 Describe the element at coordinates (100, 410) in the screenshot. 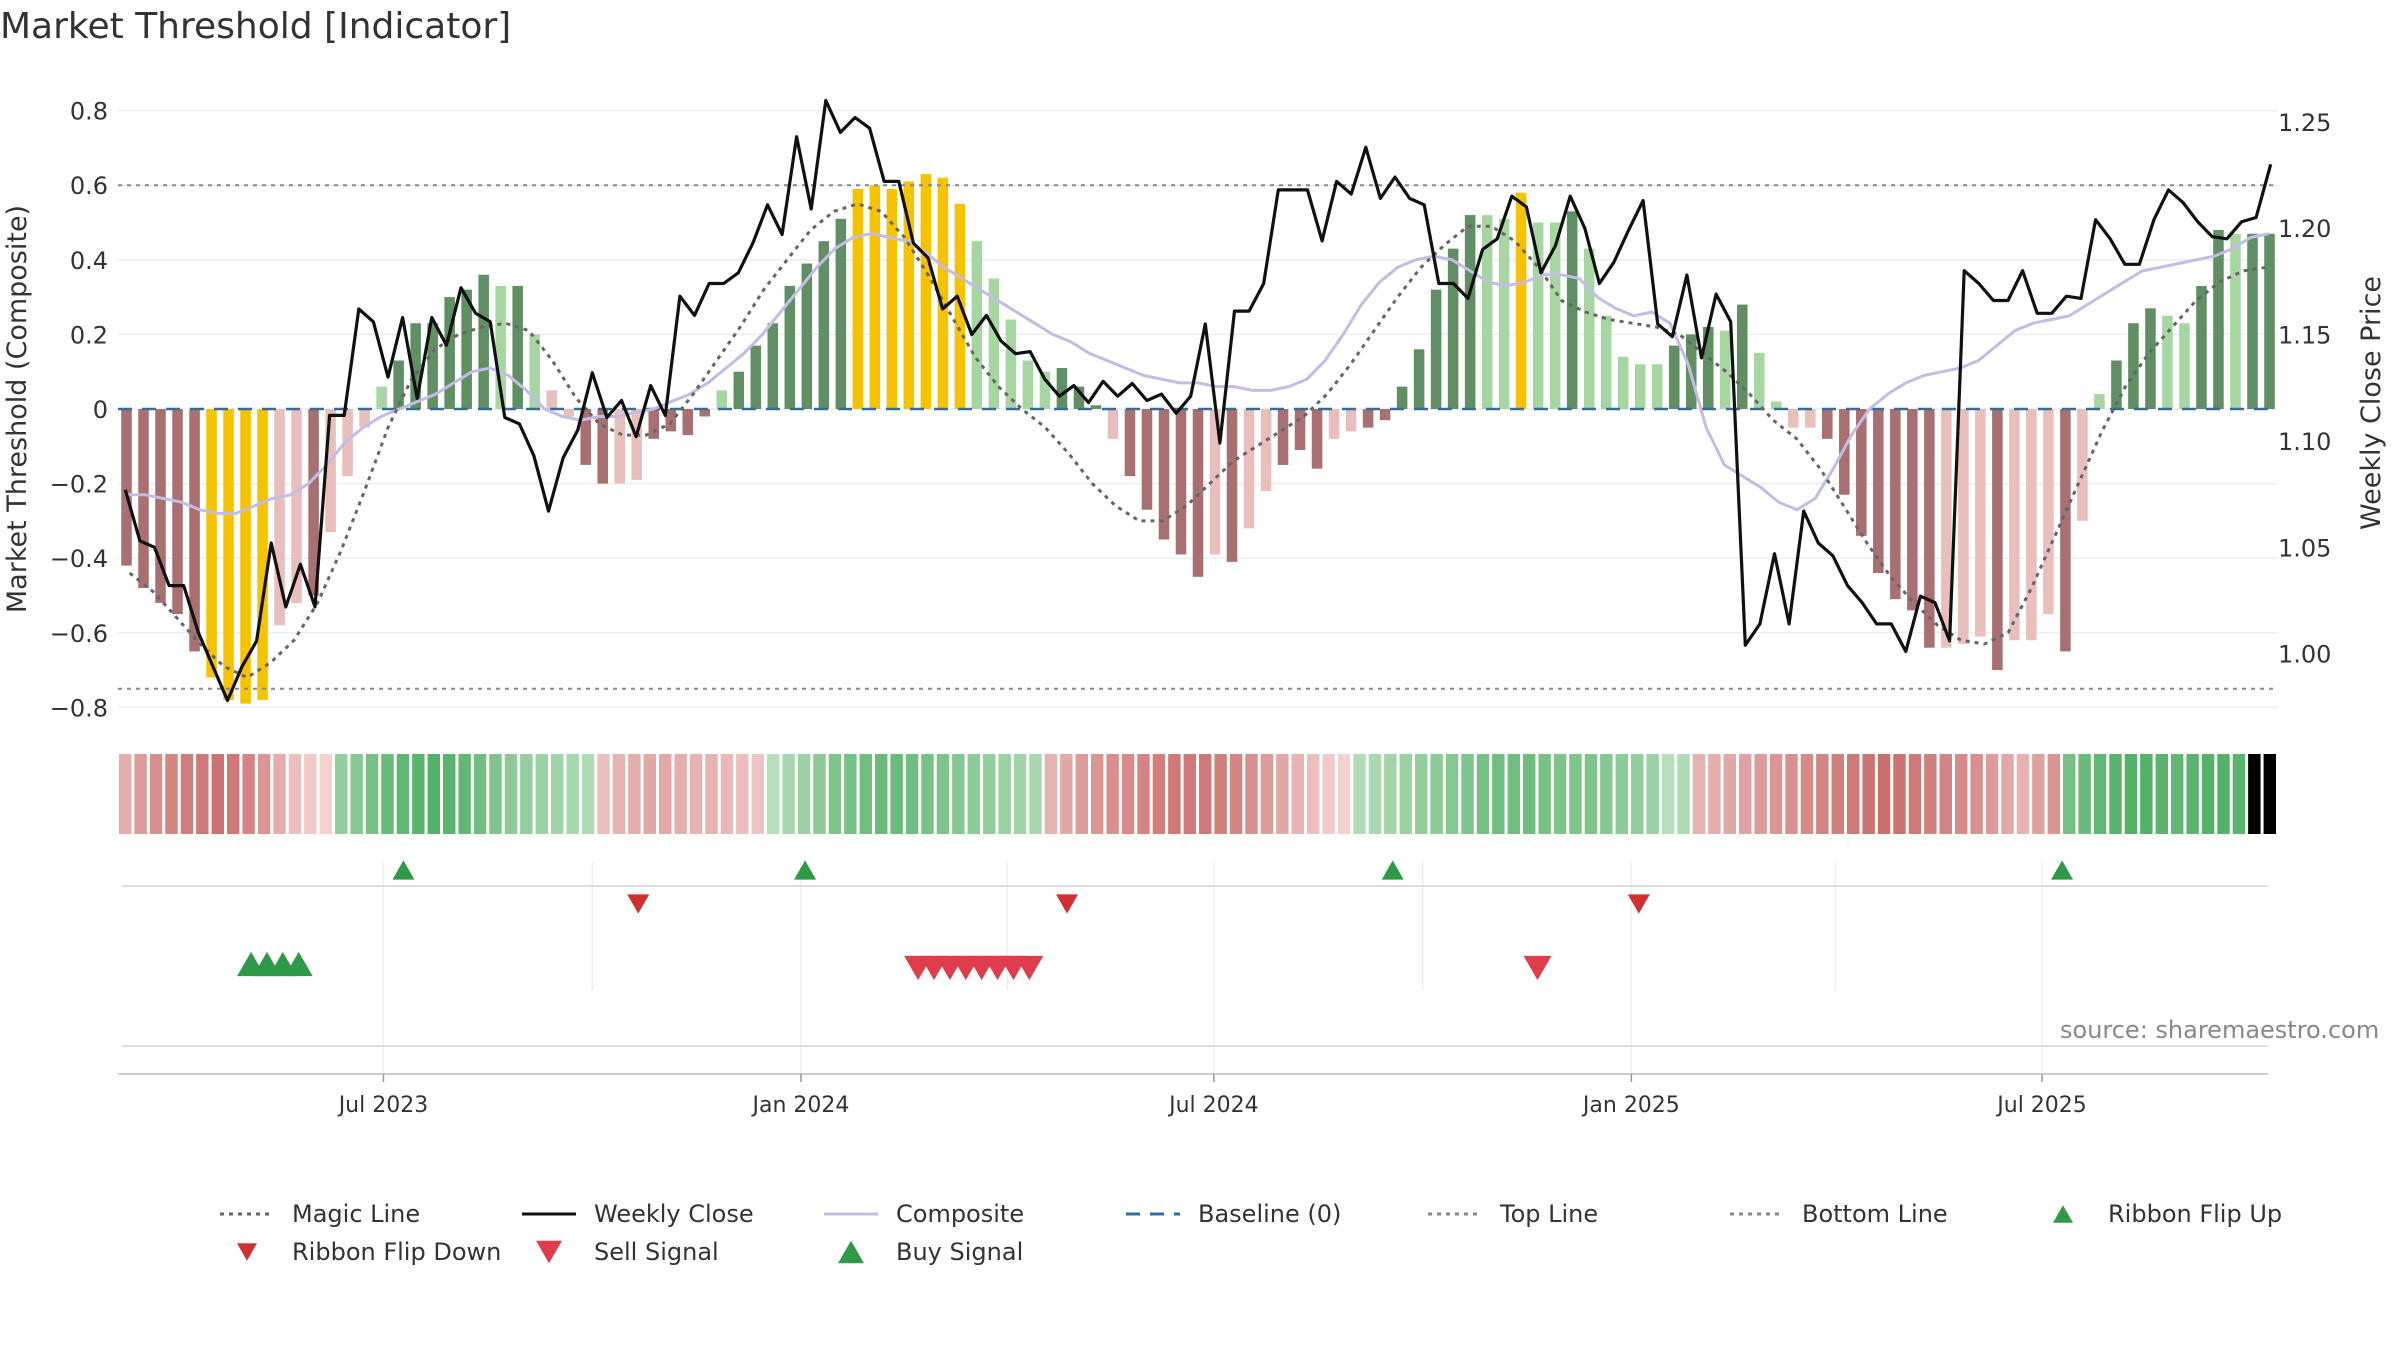

I see `left-tick-label: 0` at that location.